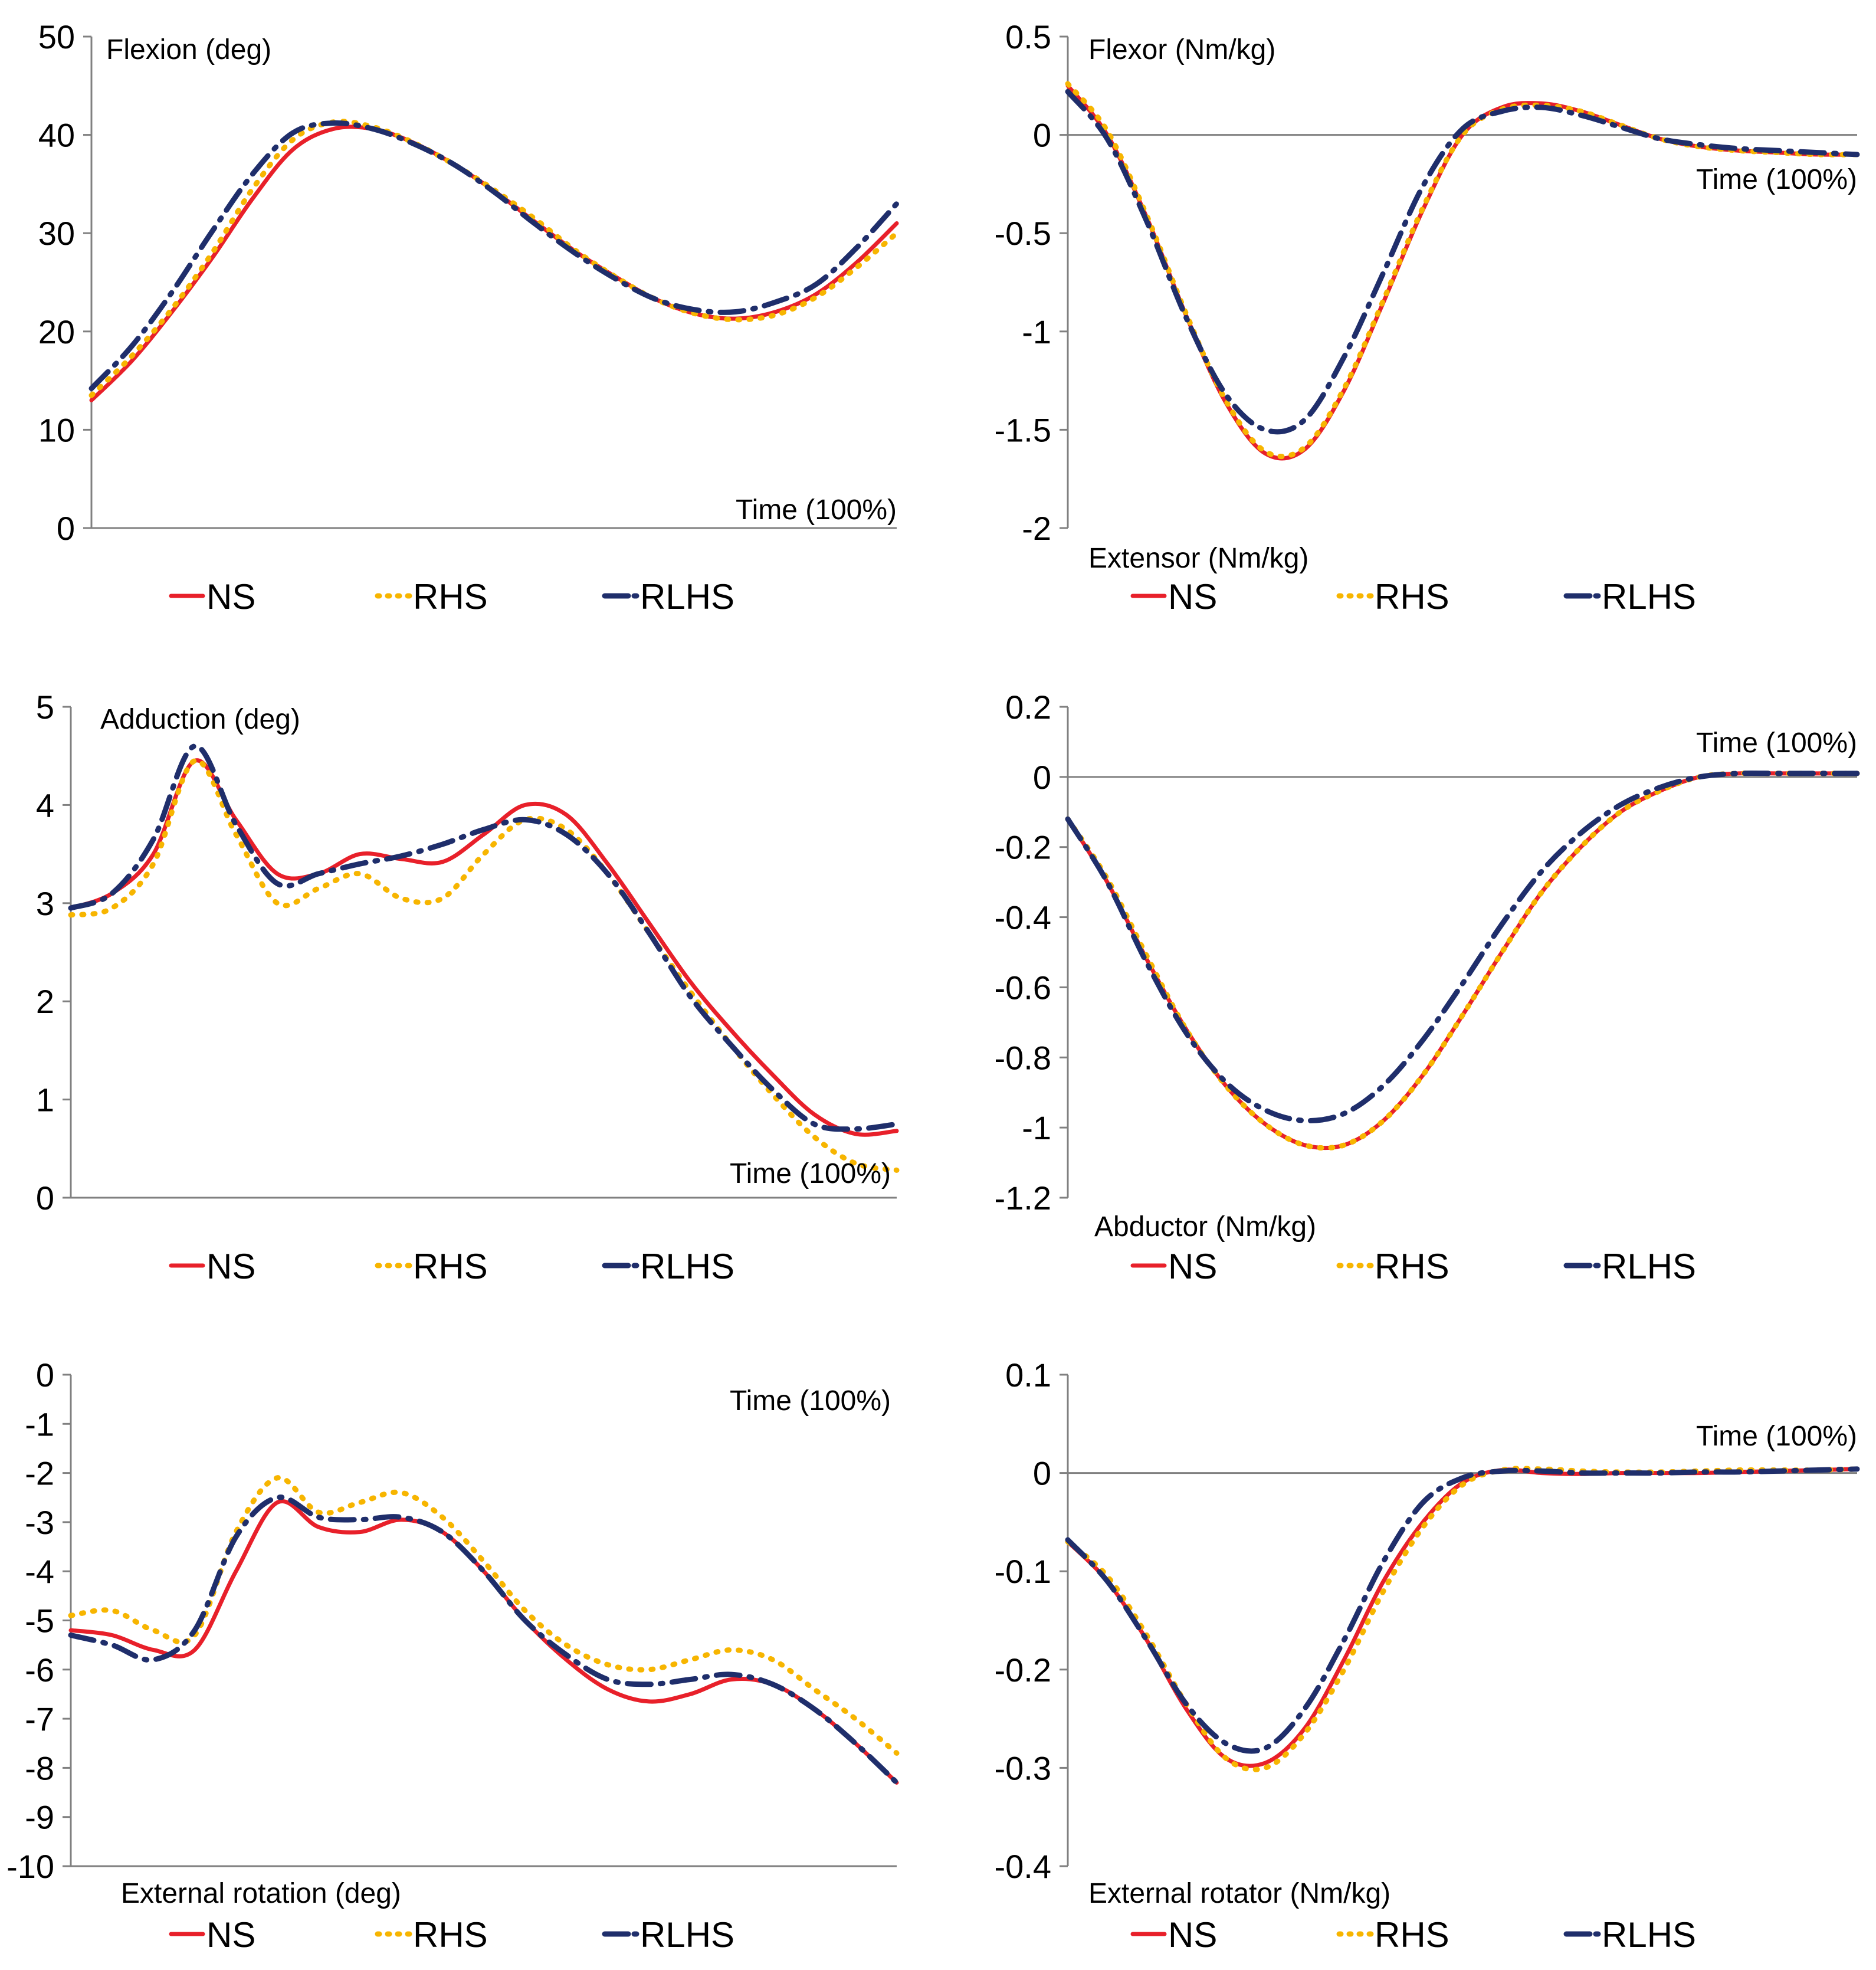  Describe the element at coordinates (1198, 558) in the screenshot. I see `annotation-bottom: Extensor (Nm/kg)` at that location.